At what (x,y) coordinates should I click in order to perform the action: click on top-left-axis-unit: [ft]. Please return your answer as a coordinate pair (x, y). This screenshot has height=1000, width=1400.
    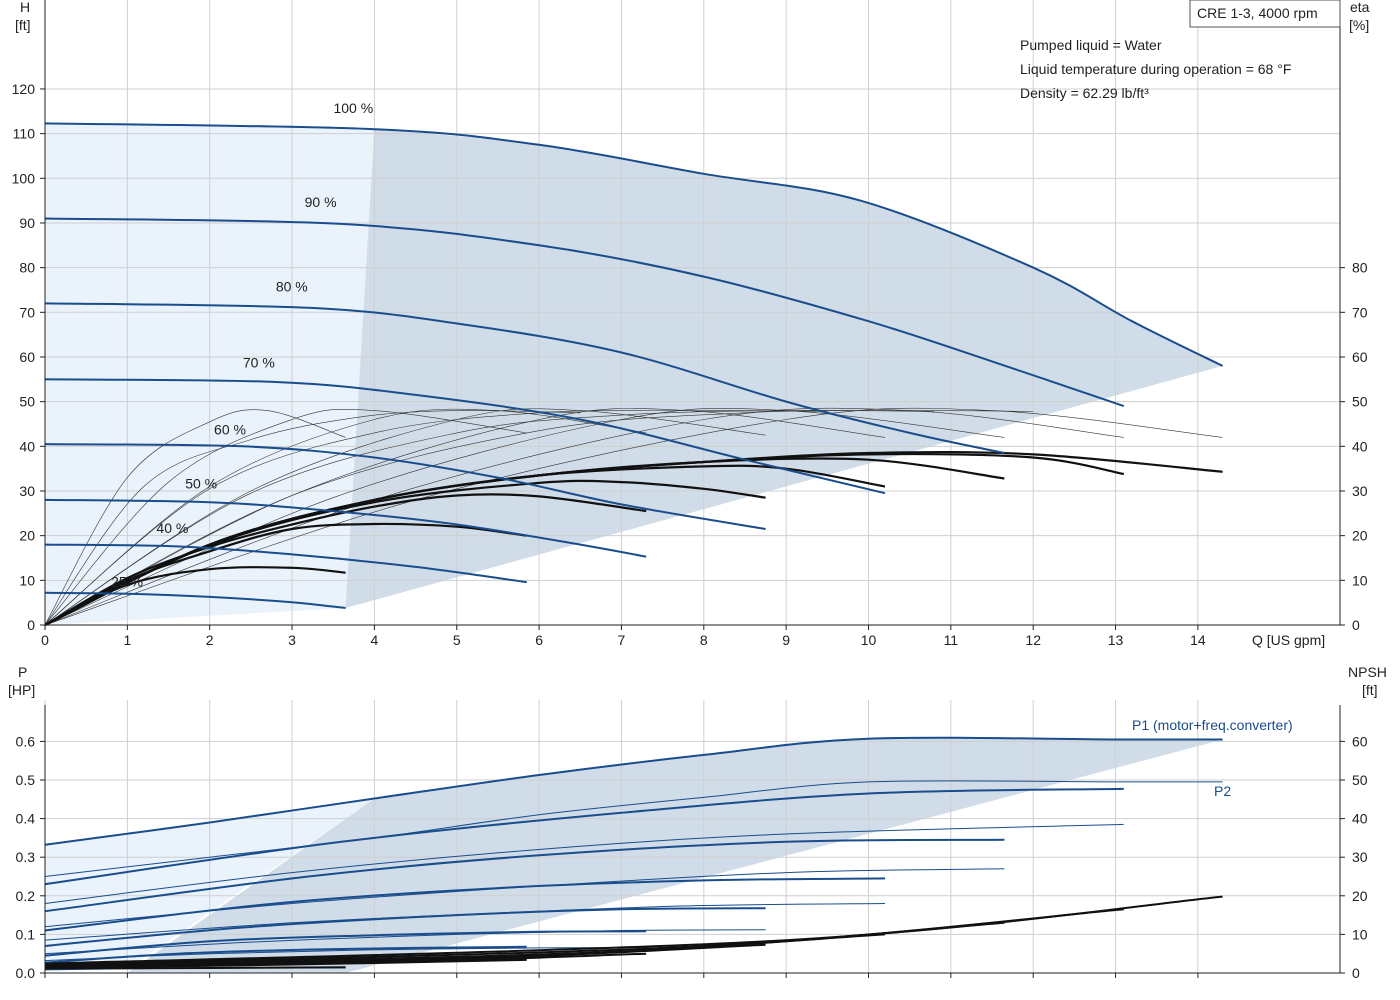
    Looking at the image, I should click on (23, 25).